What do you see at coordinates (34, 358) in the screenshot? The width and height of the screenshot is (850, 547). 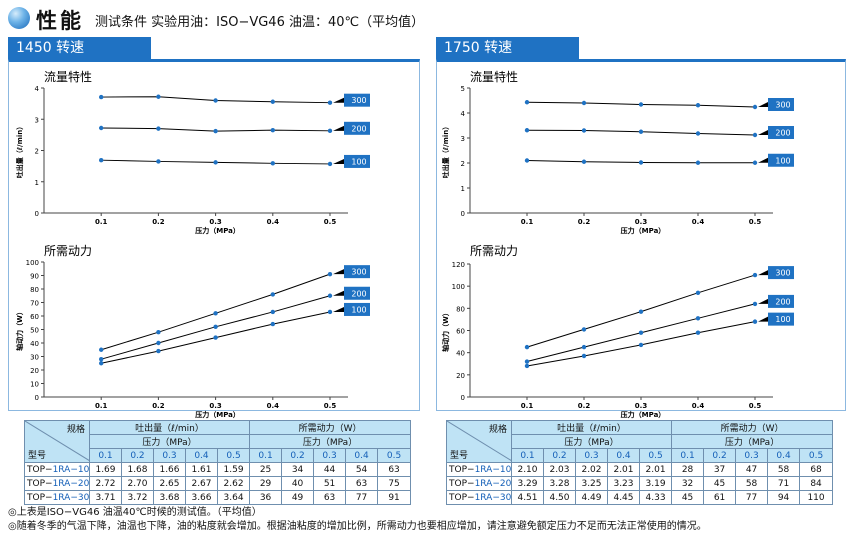 I see `y-tick-label: 30` at bounding box center [34, 358].